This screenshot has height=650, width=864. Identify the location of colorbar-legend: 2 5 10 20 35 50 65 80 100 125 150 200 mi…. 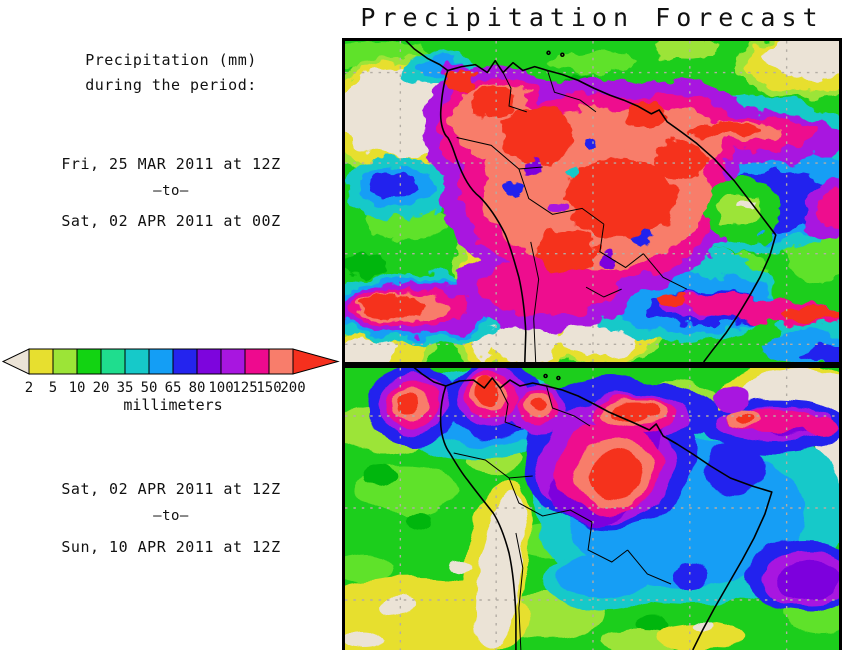
(170, 381).